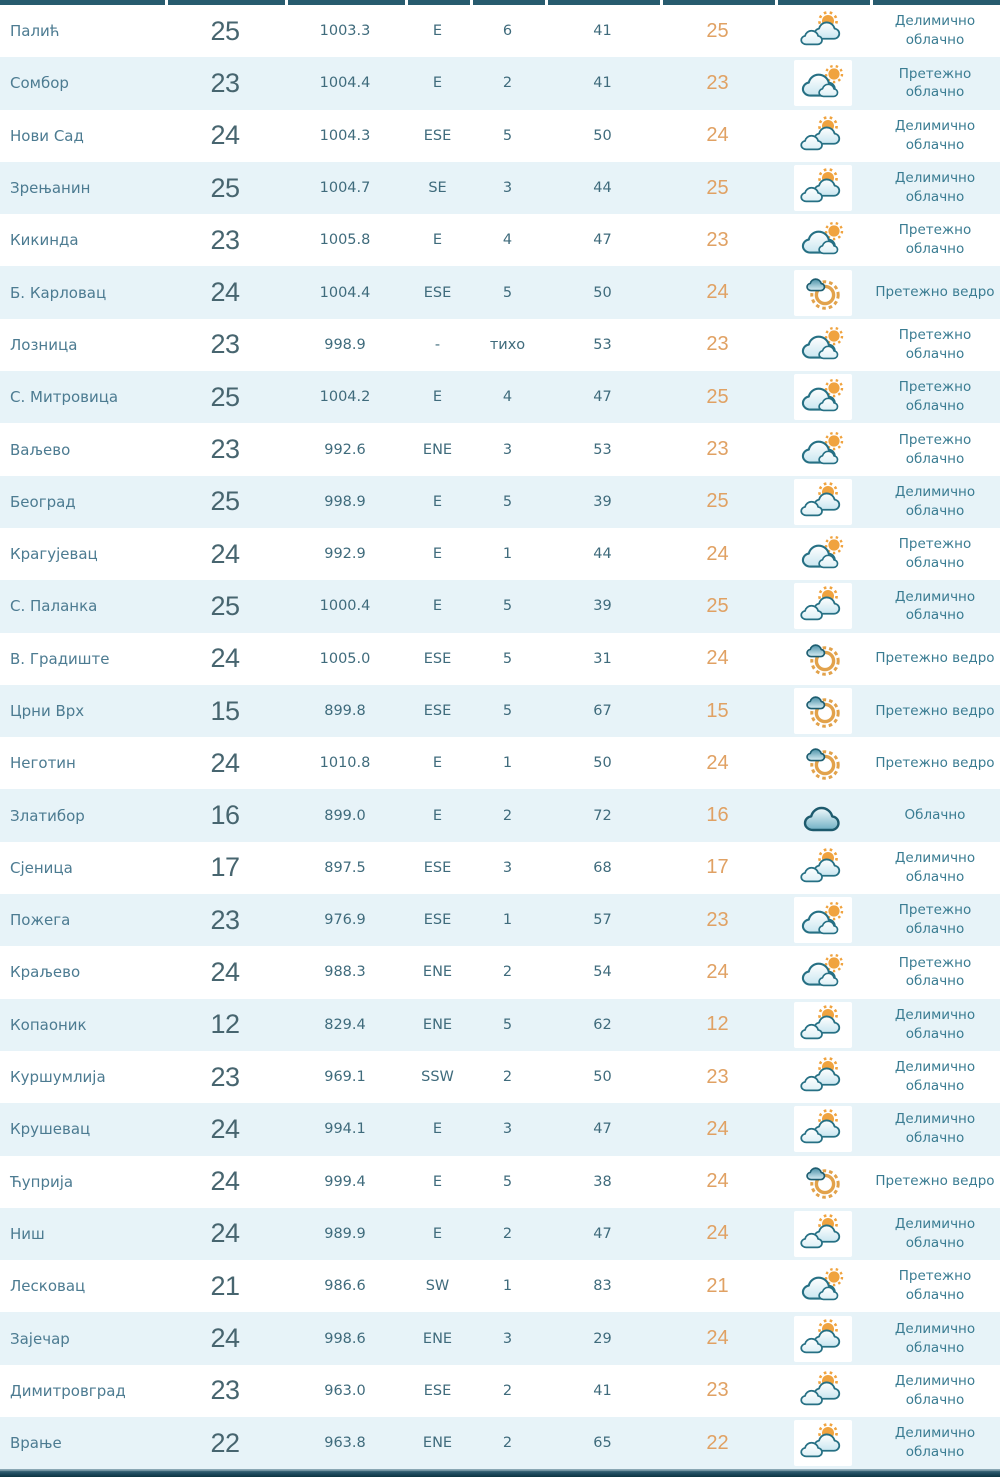 The image size is (1000, 1477). What do you see at coordinates (822, 920) in the screenshot?
I see `sun-behind-large-cloud-icon` at bounding box center [822, 920].